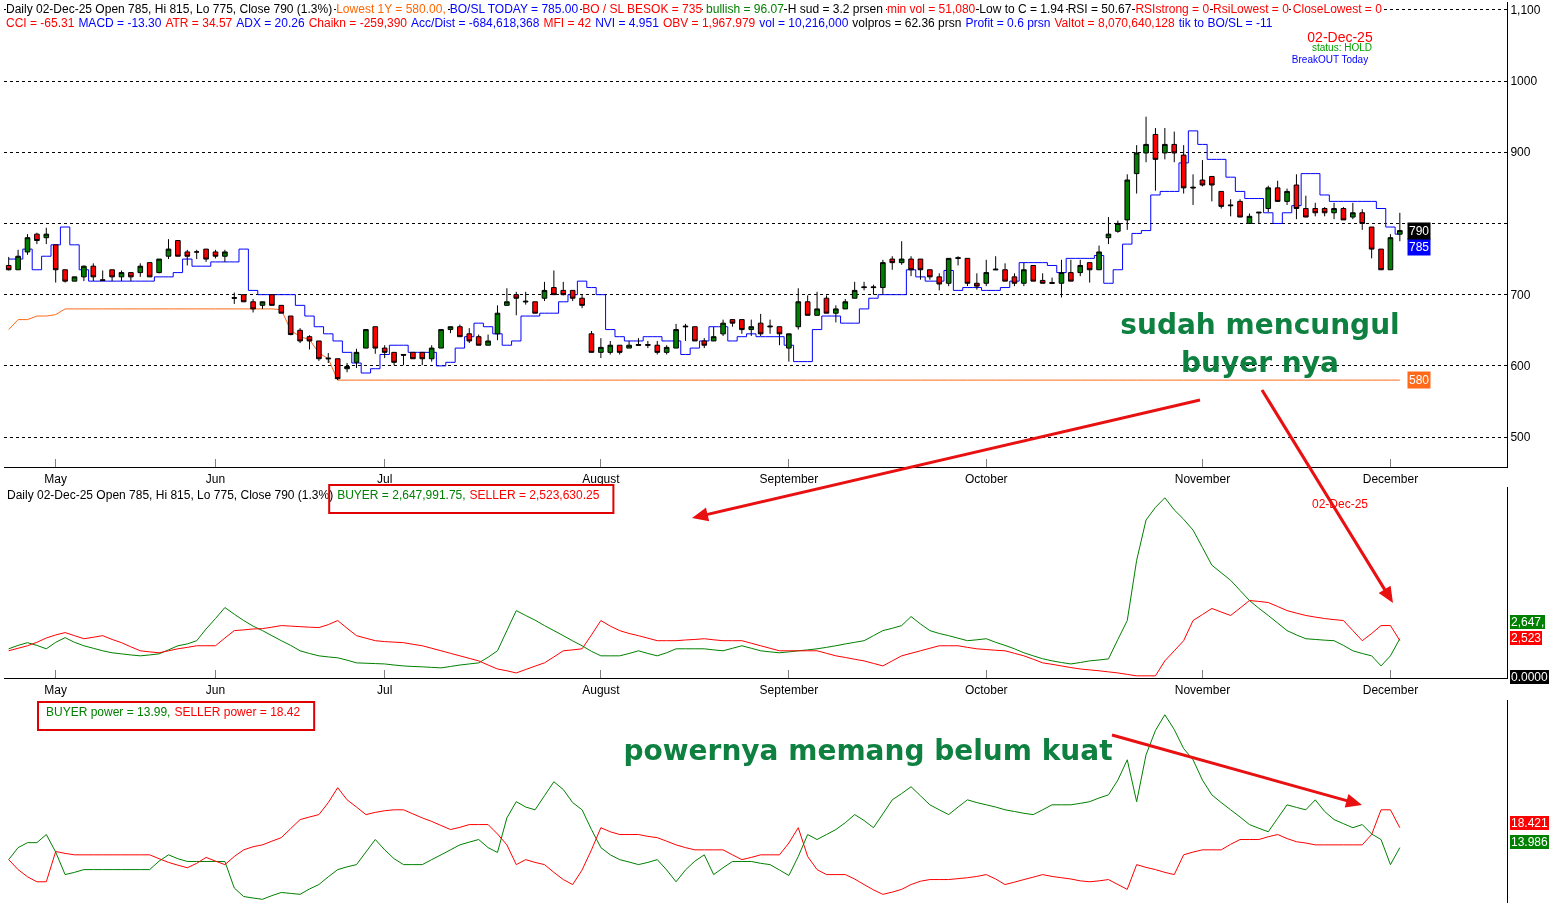 The height and width of the screenshot is (903, 1550). What do you see at coordinates (1340, 37) in the screenshot?
I see `annotation: 02-Dec-25` at bounding box center [1340, 37].